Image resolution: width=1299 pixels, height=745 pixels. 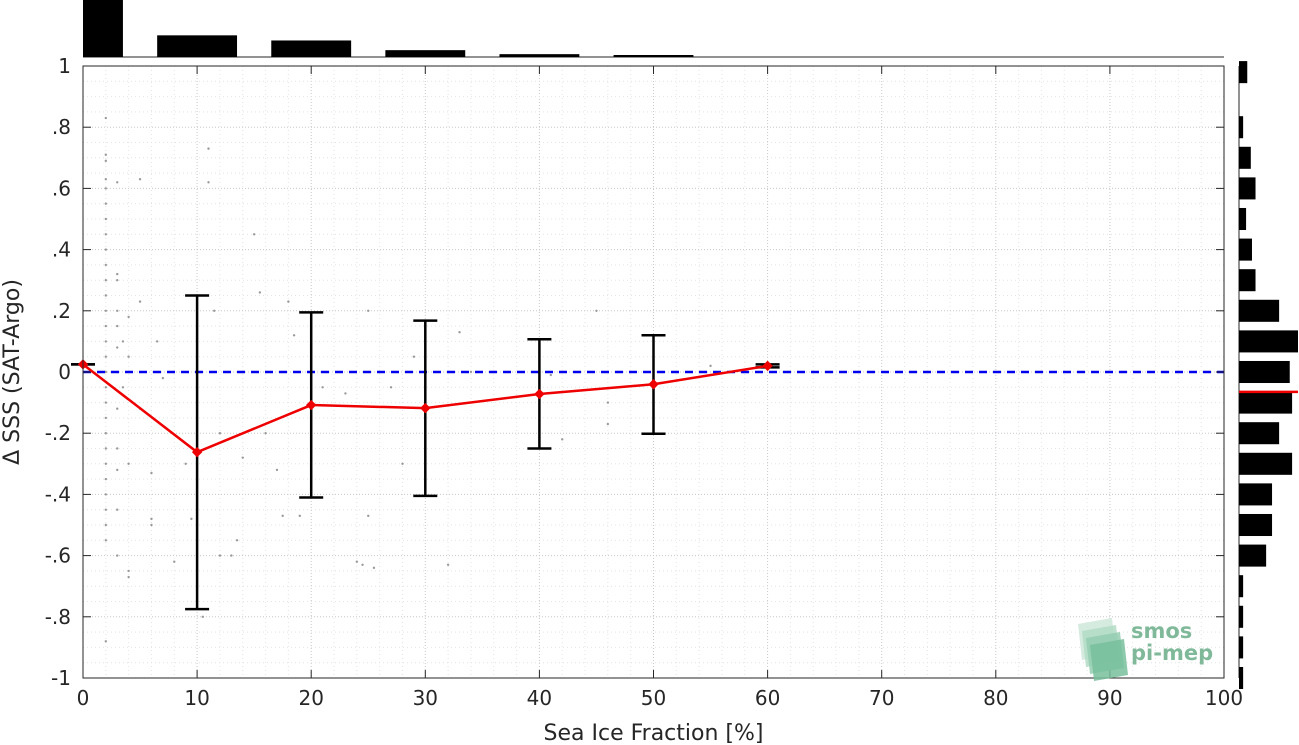 I want to click on y-tick-label: 1, so click(x=64, y=66).